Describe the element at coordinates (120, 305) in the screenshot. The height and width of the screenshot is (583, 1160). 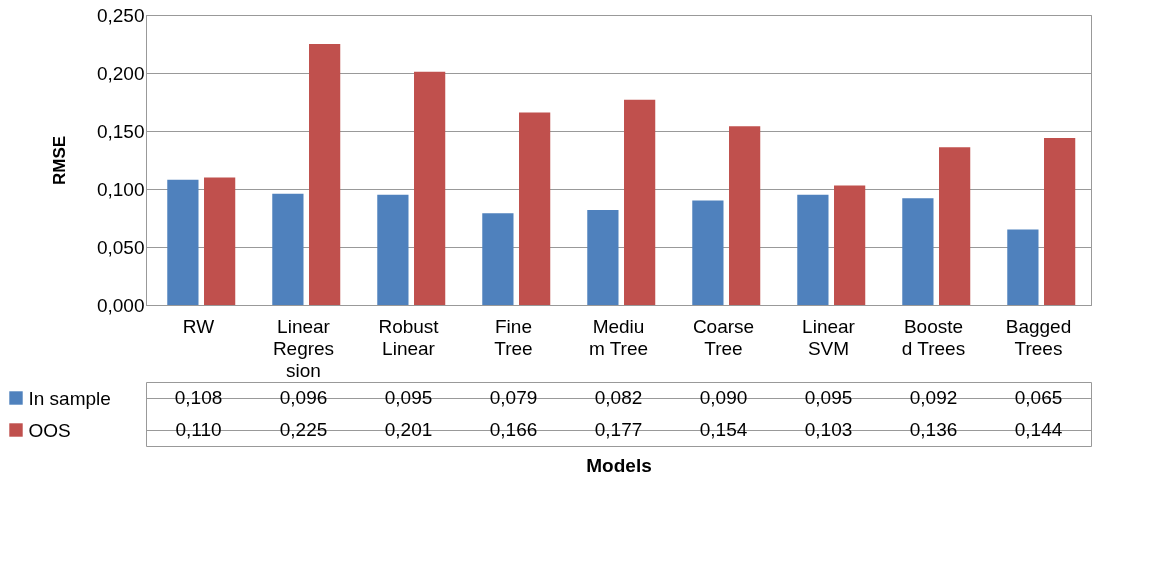
I see `y-tick-label: 0,000` at that location.